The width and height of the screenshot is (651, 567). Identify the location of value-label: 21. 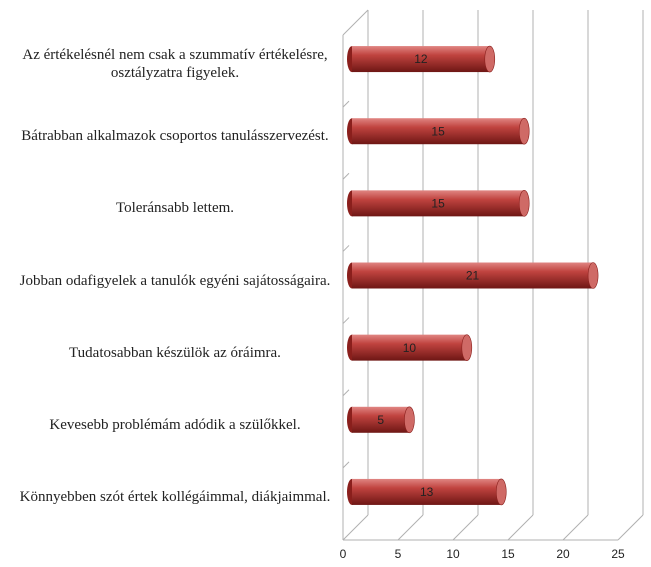
(473, 276).